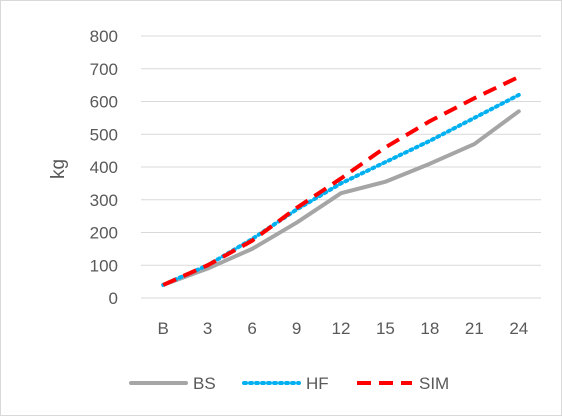 The height and width of the screenshot is (420, 562). I want to click on legend-label-bs: BS, so click(204, 383).